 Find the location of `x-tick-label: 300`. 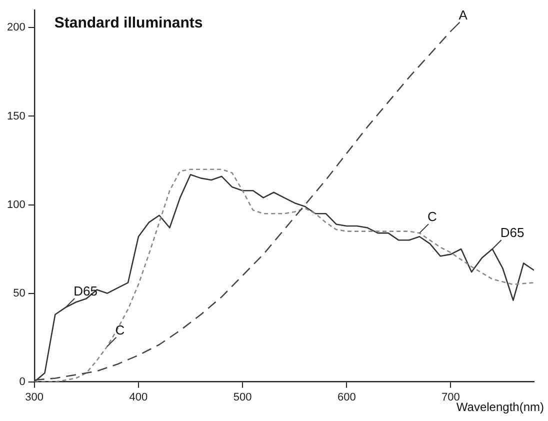

x-tick-label: 300 is located at coordinates (34, 397).